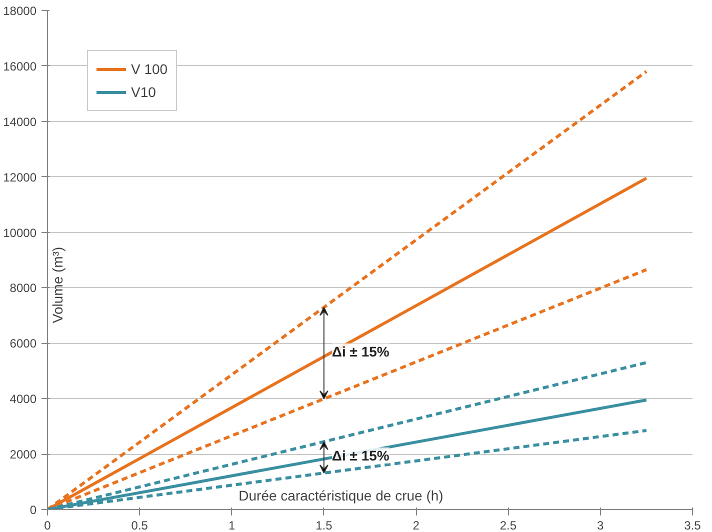 The image size is (712, 532). I want to click on x-tick-label: 0, so click(48, 525).